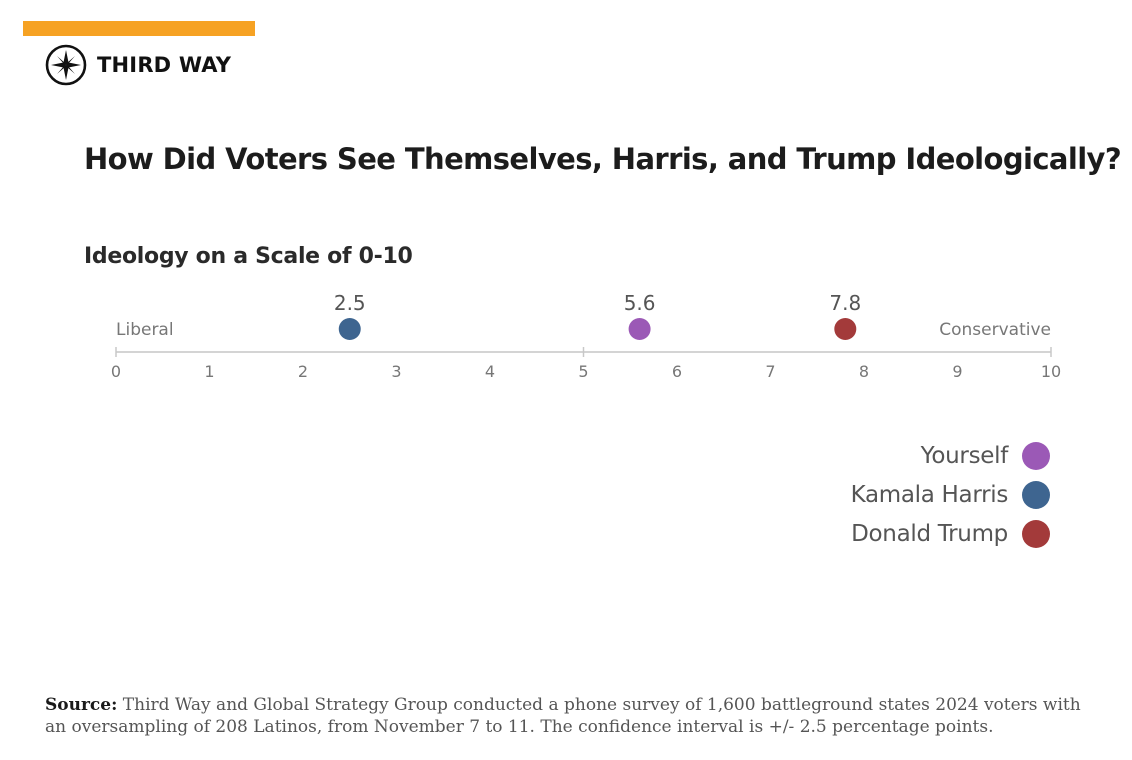  What do you see at coordinates (349, 329) in the screenshot?
I see `point-kamala-harris` at bounding box center [349, 329].